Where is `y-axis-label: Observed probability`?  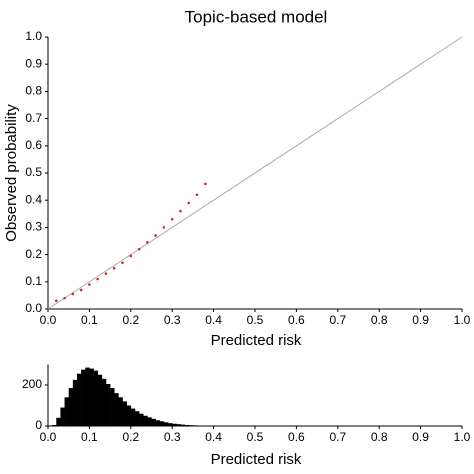 y-axis-label: Observed probability is located at coordinates (11, 173).